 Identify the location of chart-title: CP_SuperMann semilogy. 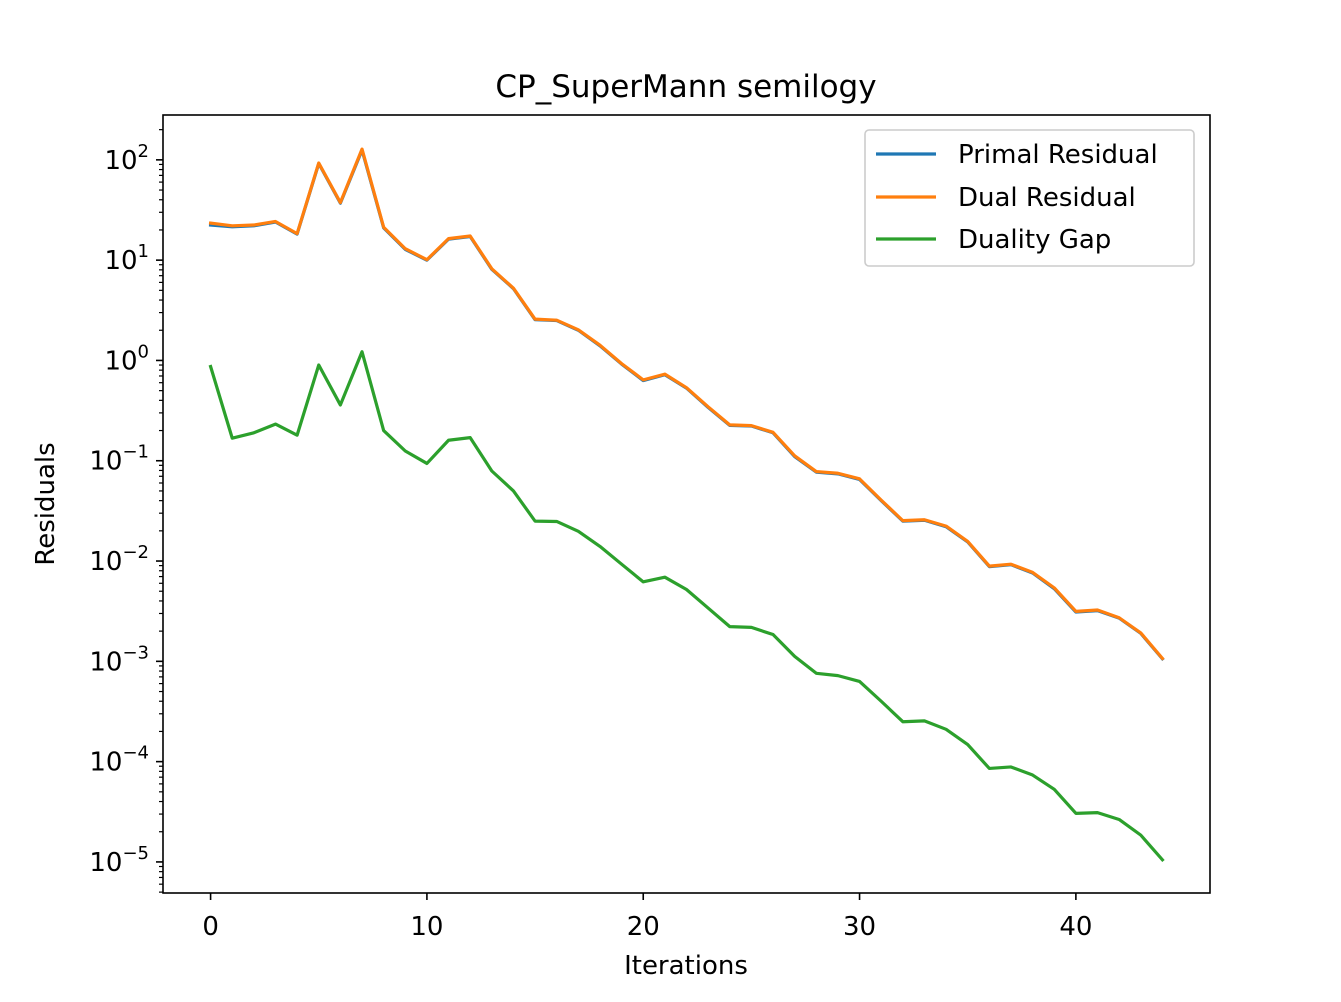
(685, 87).